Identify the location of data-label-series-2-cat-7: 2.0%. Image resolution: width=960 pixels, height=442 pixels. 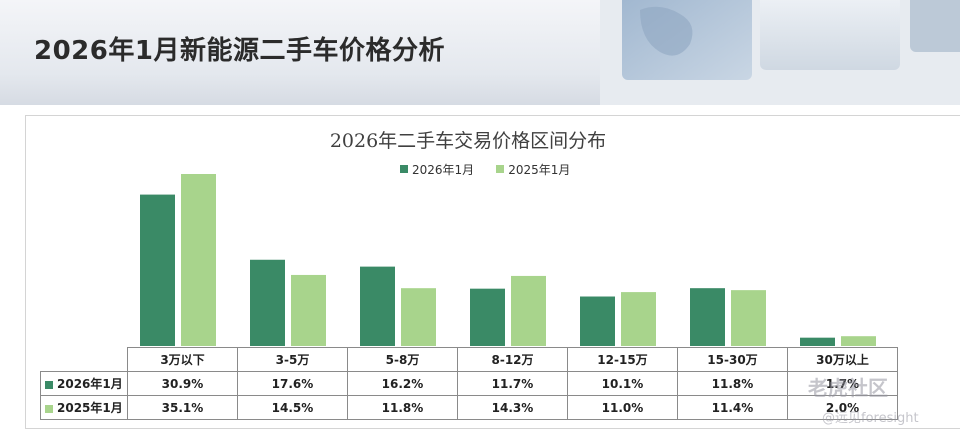
(842, 407).